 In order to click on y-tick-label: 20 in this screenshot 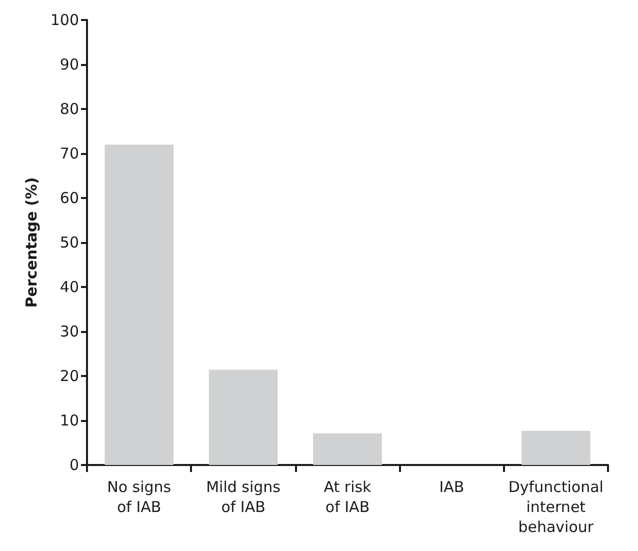, I will do `click(69, 376)`.